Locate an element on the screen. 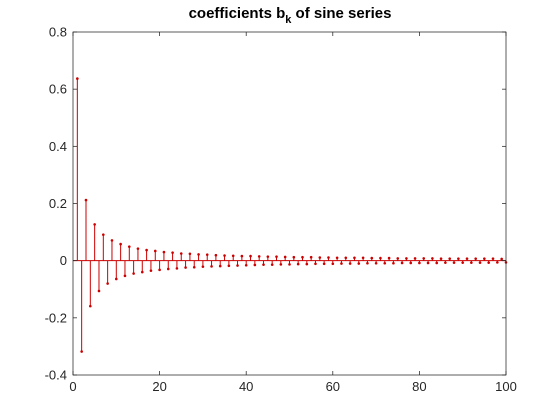 The height and width of the screenshot is (420, 560). x-tick-label: 60 is located at coordinates (333, 386).